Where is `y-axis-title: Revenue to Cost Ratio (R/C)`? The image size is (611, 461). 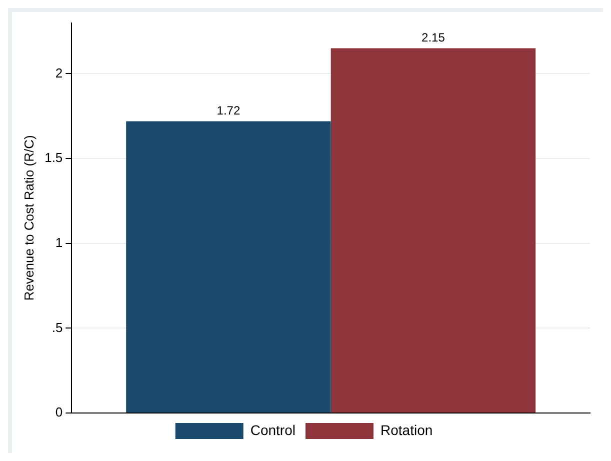
y-axis-title: Revenue to Cost Ratio (R/C) is located at coordinates (28, 218).